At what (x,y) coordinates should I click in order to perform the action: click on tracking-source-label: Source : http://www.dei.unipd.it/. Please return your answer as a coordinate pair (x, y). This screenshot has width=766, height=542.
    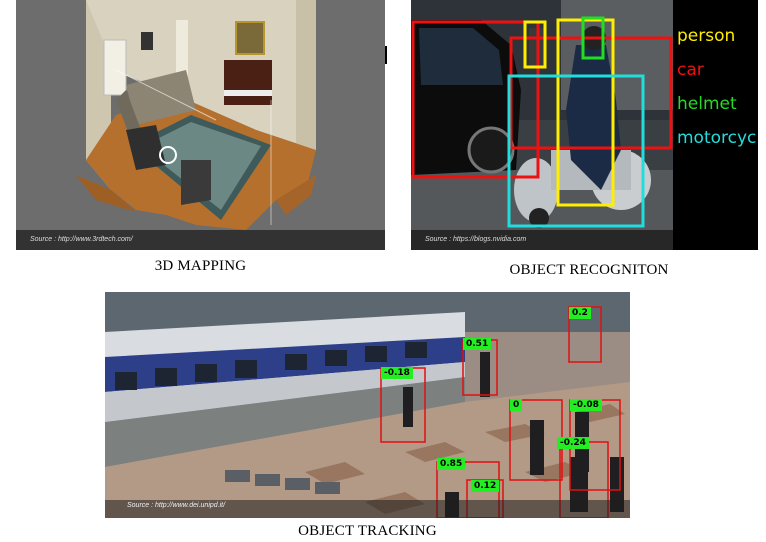
    Looking at the image, I should click on (176, 505).